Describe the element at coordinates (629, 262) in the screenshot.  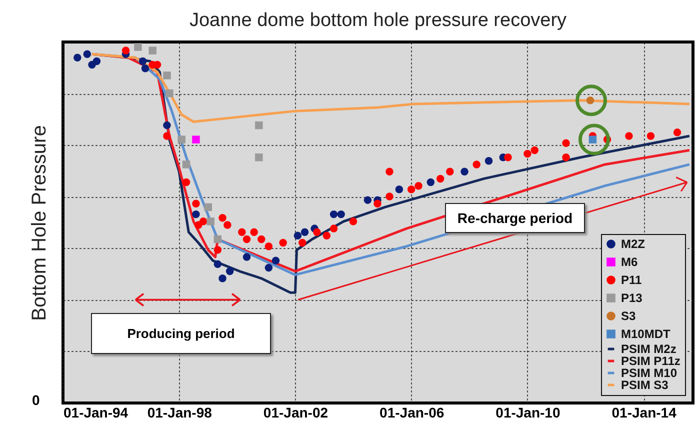
I see `legend-label: M6` at that location.